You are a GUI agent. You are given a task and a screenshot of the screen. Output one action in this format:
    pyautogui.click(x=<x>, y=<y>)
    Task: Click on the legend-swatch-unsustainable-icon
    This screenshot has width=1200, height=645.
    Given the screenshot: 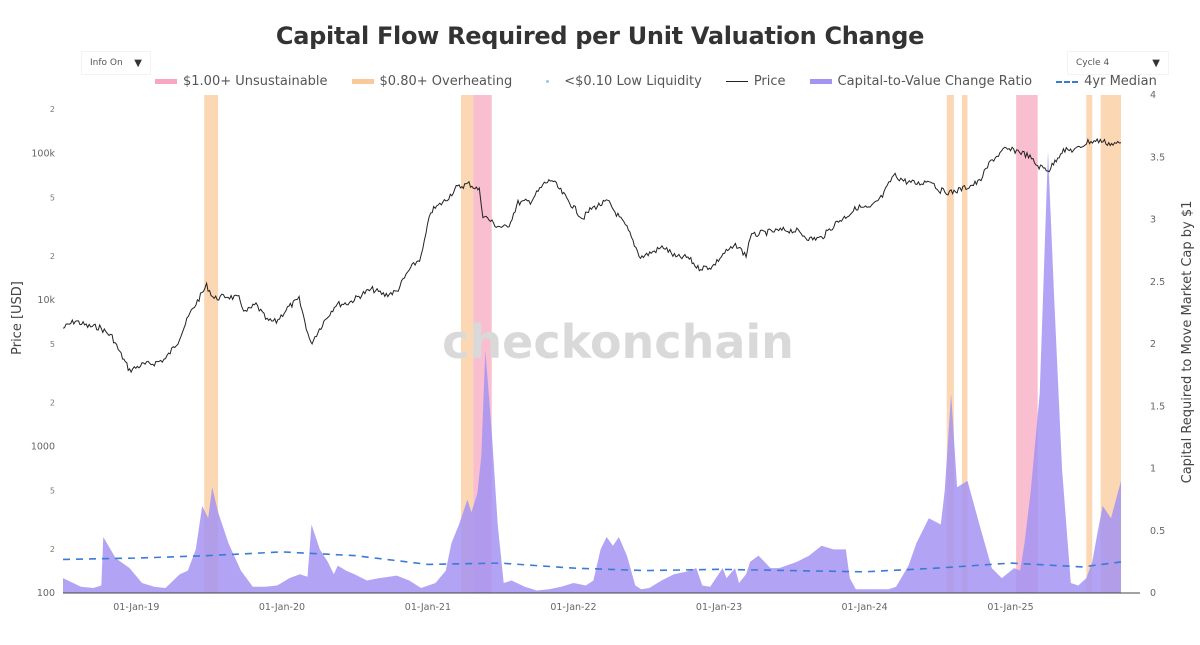 What is the action you would take?
    pyautogui.click(x=166, y=81)
    